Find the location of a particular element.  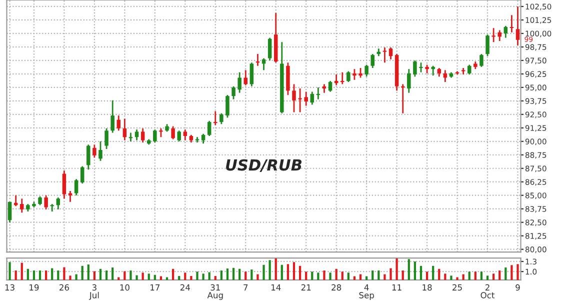

x-tick-label: 2 Oct is located at coordinates (487, 291).